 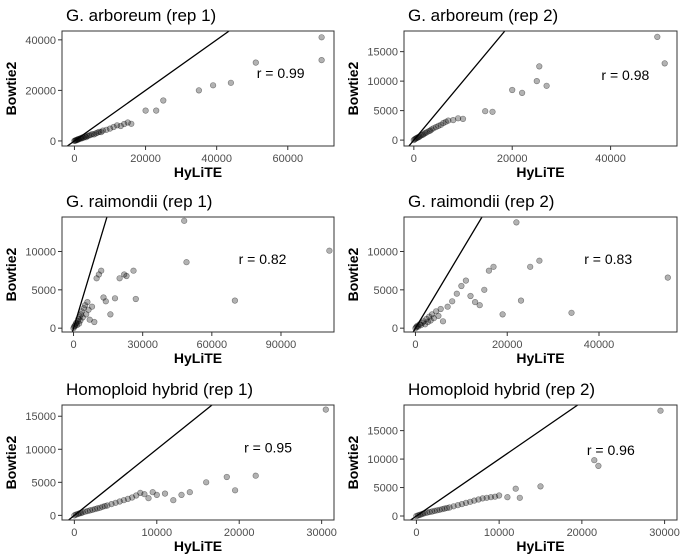 What do you see at coordinates (142, 345) in the screenshot?
I see `x-tick-label: 30000` at bounding box center [142, 345].